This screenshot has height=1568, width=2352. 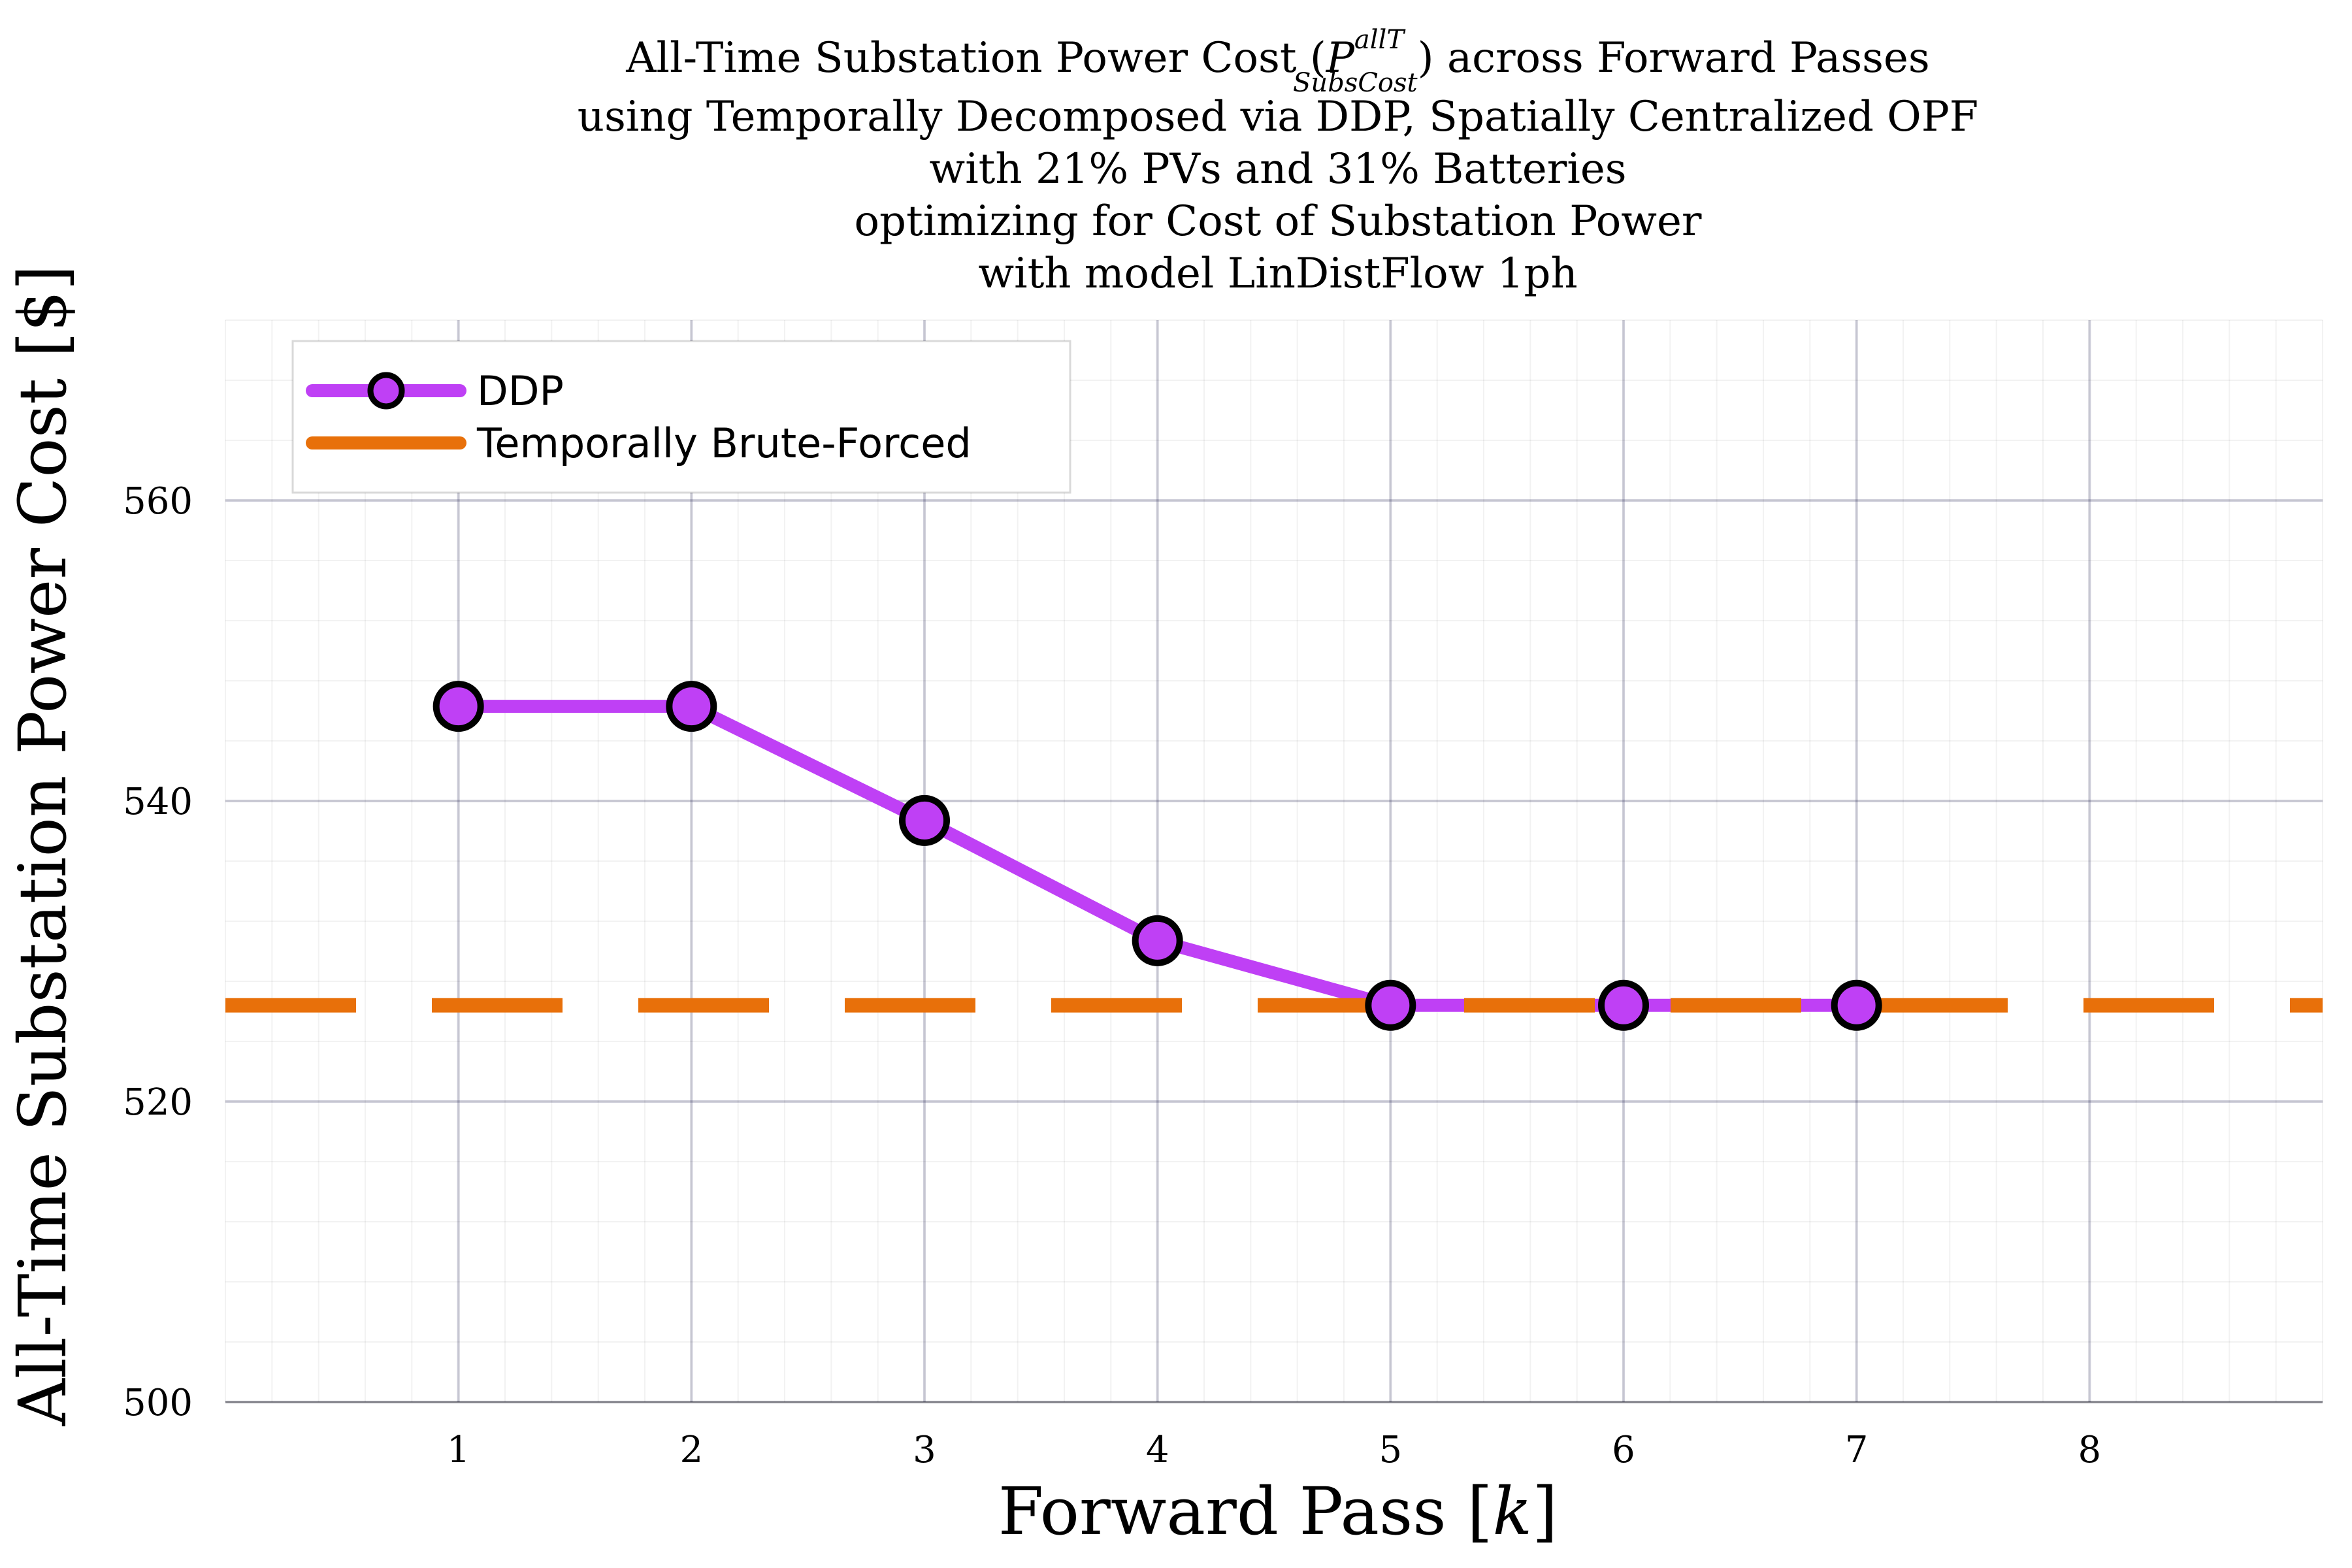 I want to click on title-line-4: optimizing for Cost of Substation Power, so click(x=1278, y=221).